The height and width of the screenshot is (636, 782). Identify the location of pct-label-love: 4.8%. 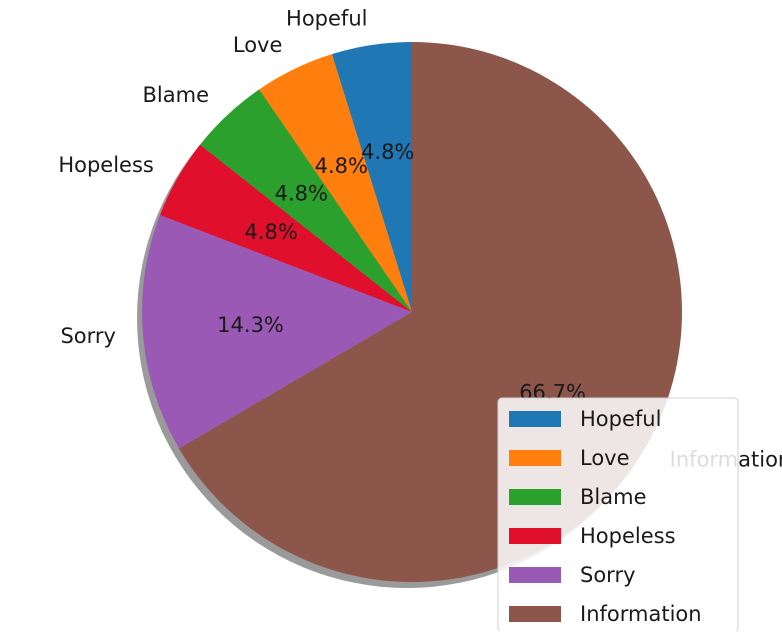
(341, 166).